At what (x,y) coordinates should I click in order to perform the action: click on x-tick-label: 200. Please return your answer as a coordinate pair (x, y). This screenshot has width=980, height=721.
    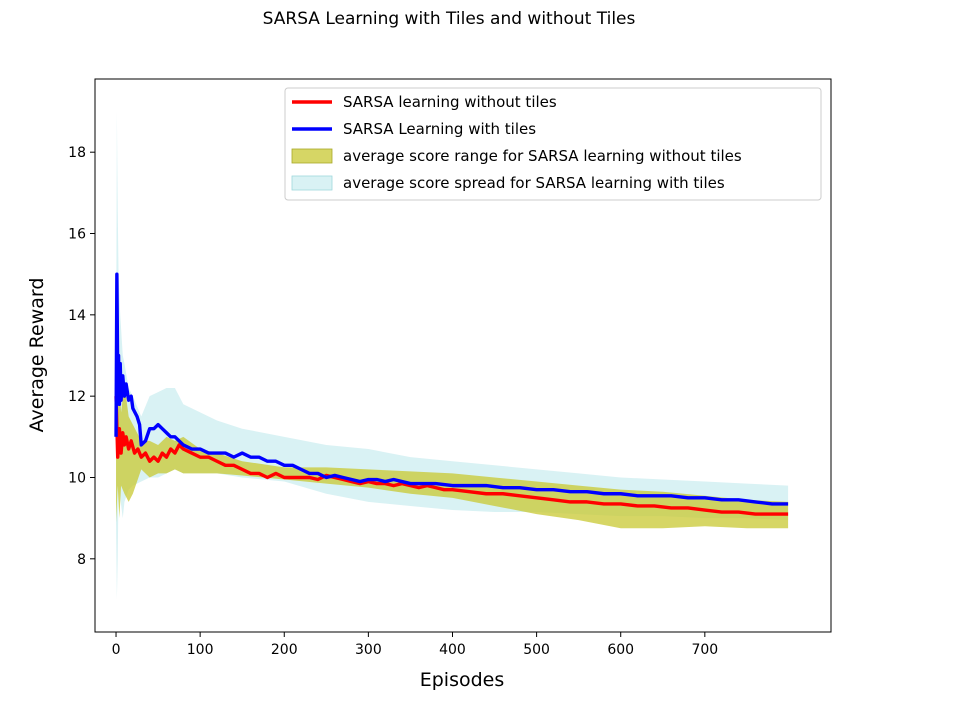
    Looking at the image, I should click on (284, 650).